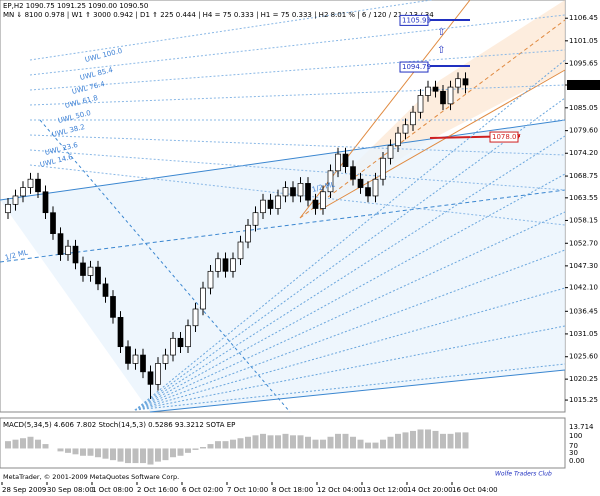 This screenshot has height=496, width=600. I want to click on y-tick-label: 1031.05, so click(583, 334).